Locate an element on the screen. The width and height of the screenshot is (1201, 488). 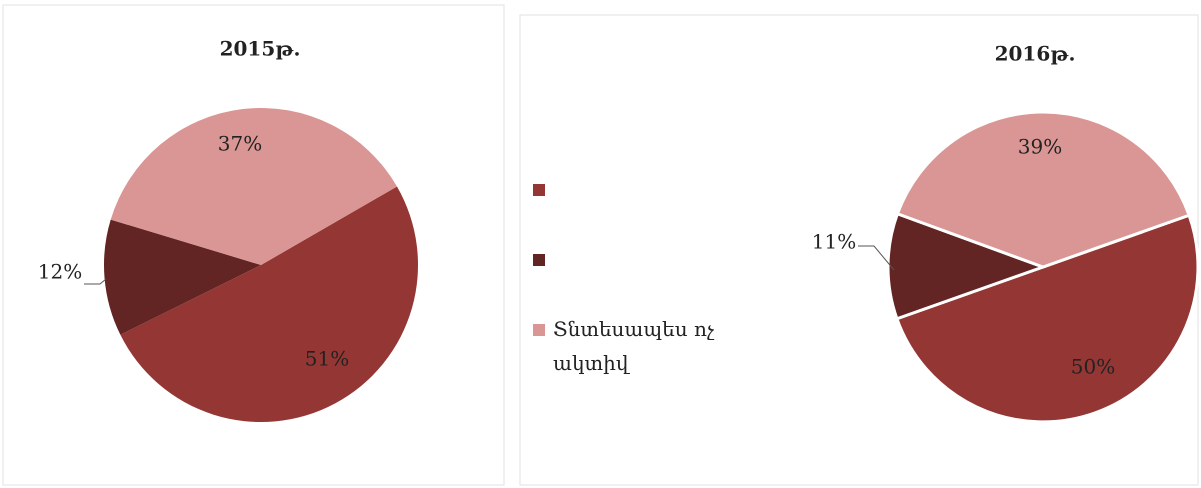
data-label: 51% is located at coordinates (327, 359).